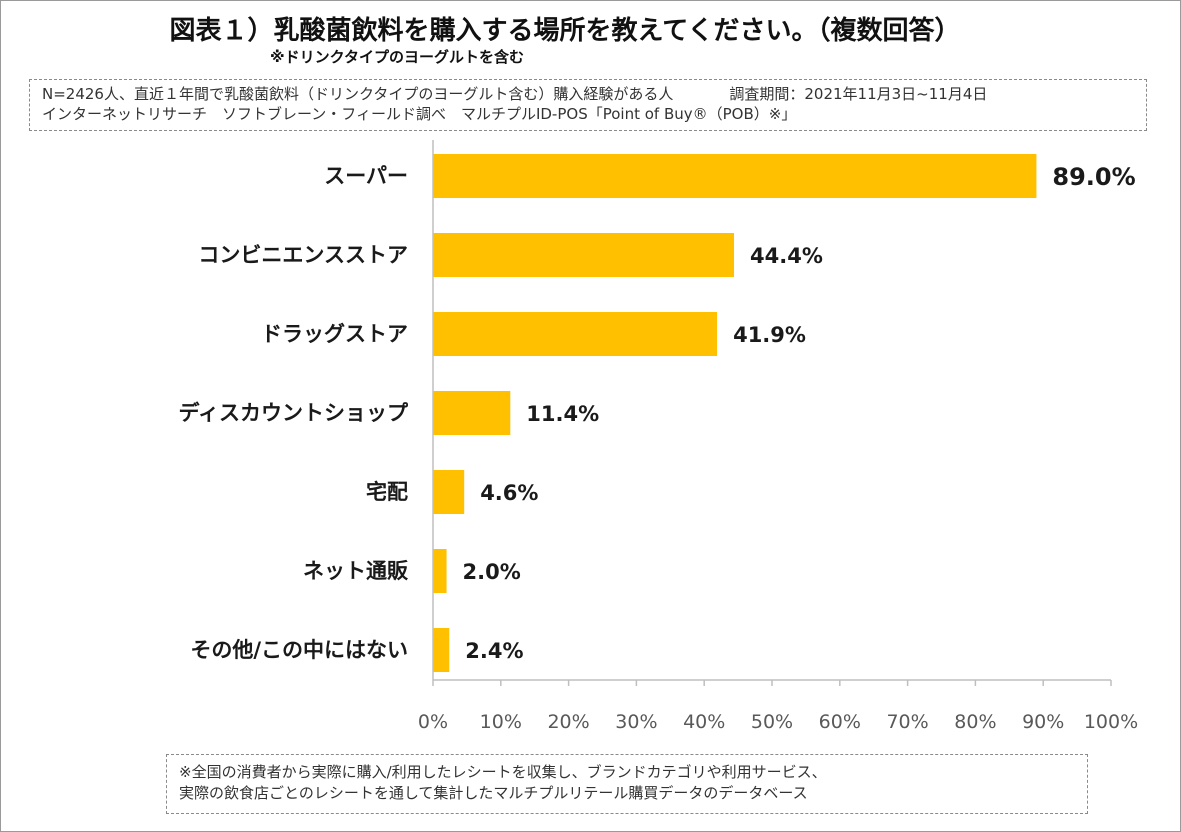  What do you see at coordinates (907, 722) in the screenshot?
I see `x-tick-label: 70%` at bounding box center [907, 722].